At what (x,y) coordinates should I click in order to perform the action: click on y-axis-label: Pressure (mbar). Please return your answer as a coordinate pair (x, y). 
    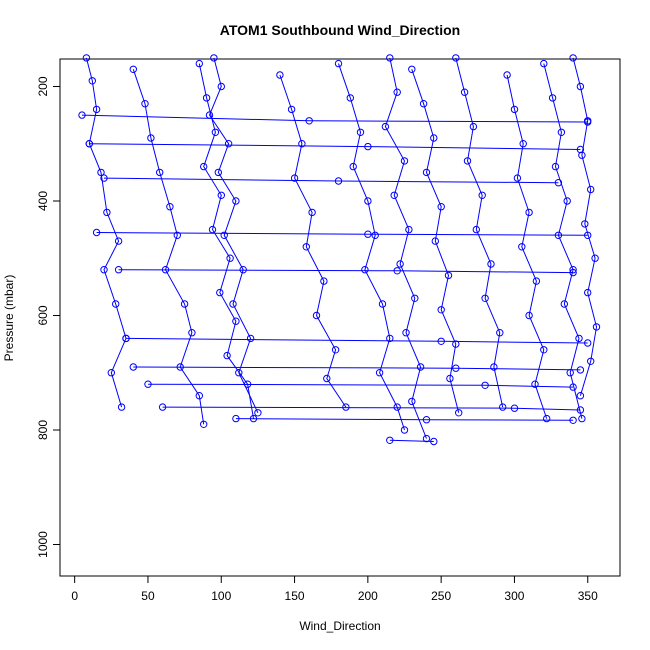
    Looking at the image, I should click on (9, 318).